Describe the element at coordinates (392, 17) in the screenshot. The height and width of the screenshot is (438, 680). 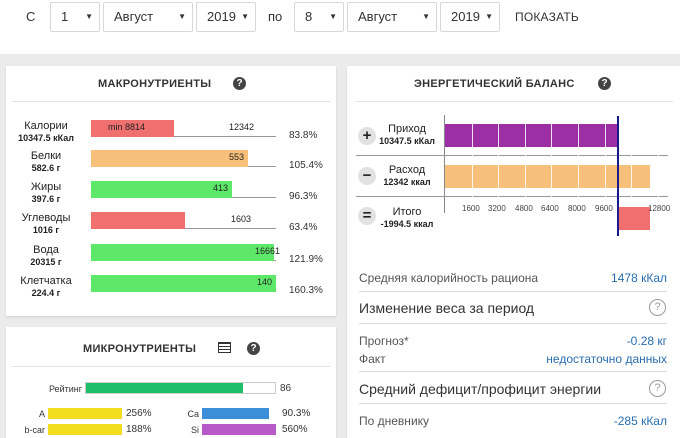
I see `to-month-select: Август ▼` at that location.